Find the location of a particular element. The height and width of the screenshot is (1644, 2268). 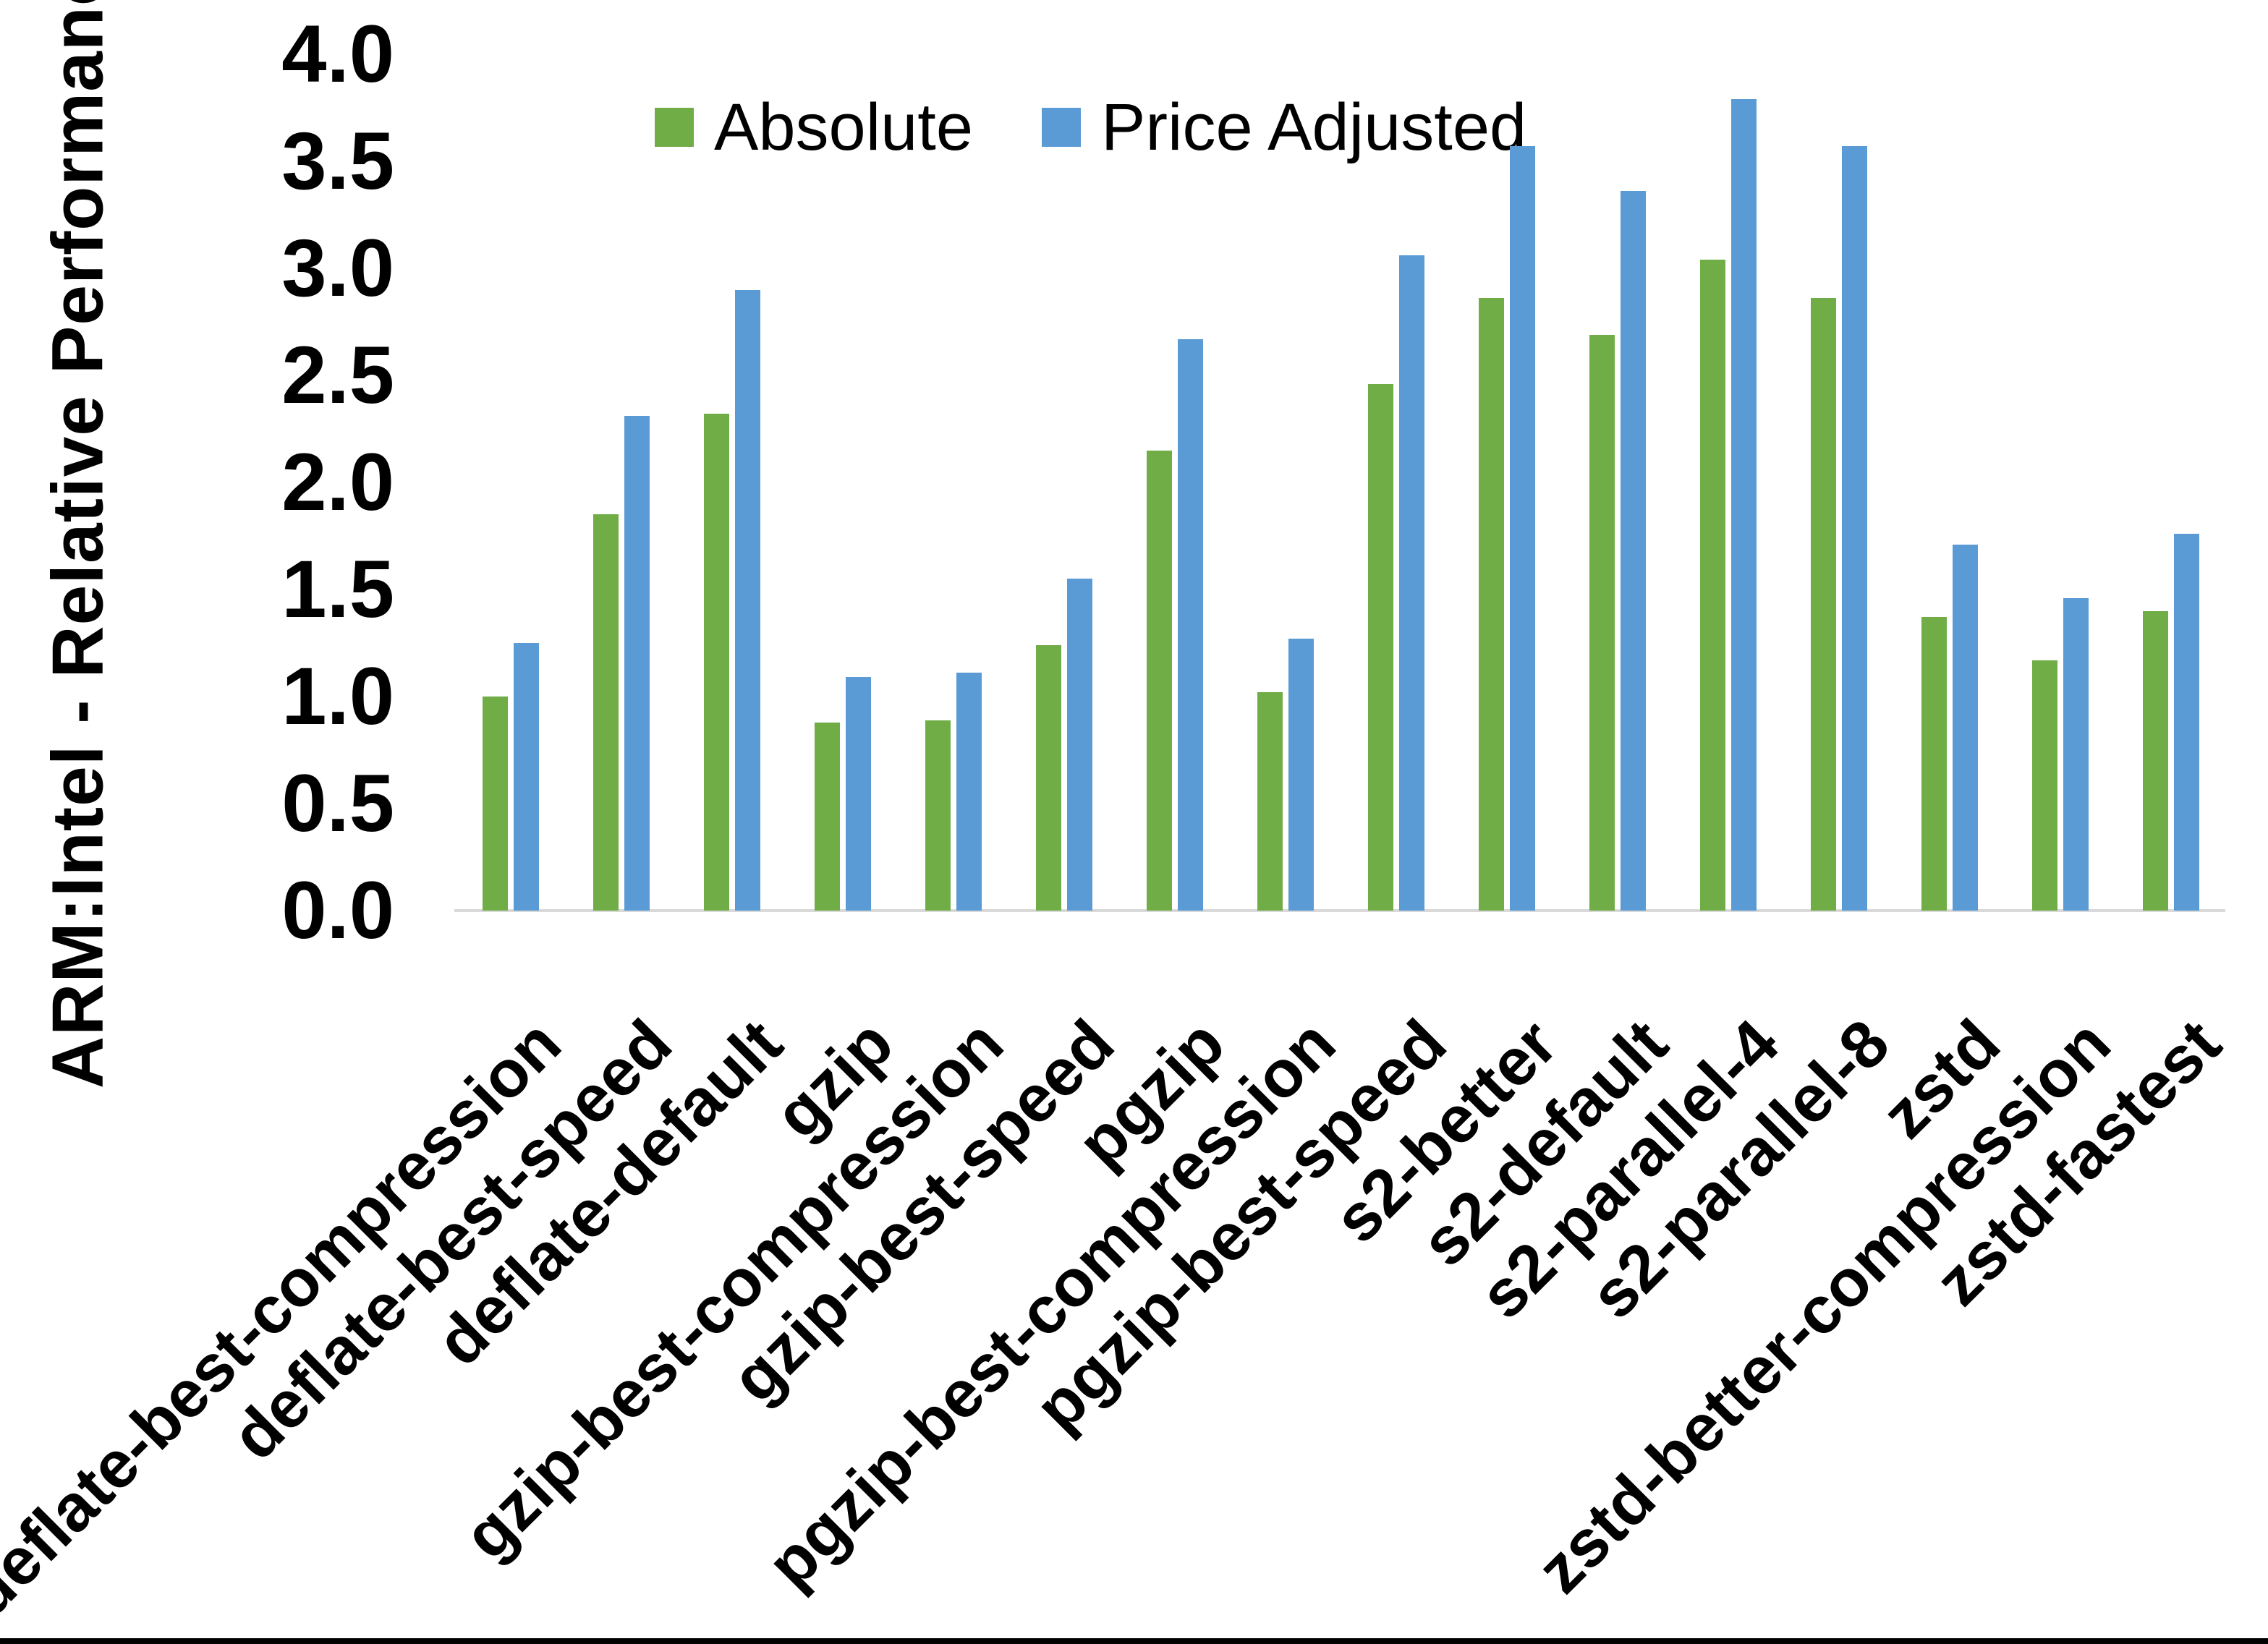

bar-absolute-s2-default is located at coordinates (1602, 623).